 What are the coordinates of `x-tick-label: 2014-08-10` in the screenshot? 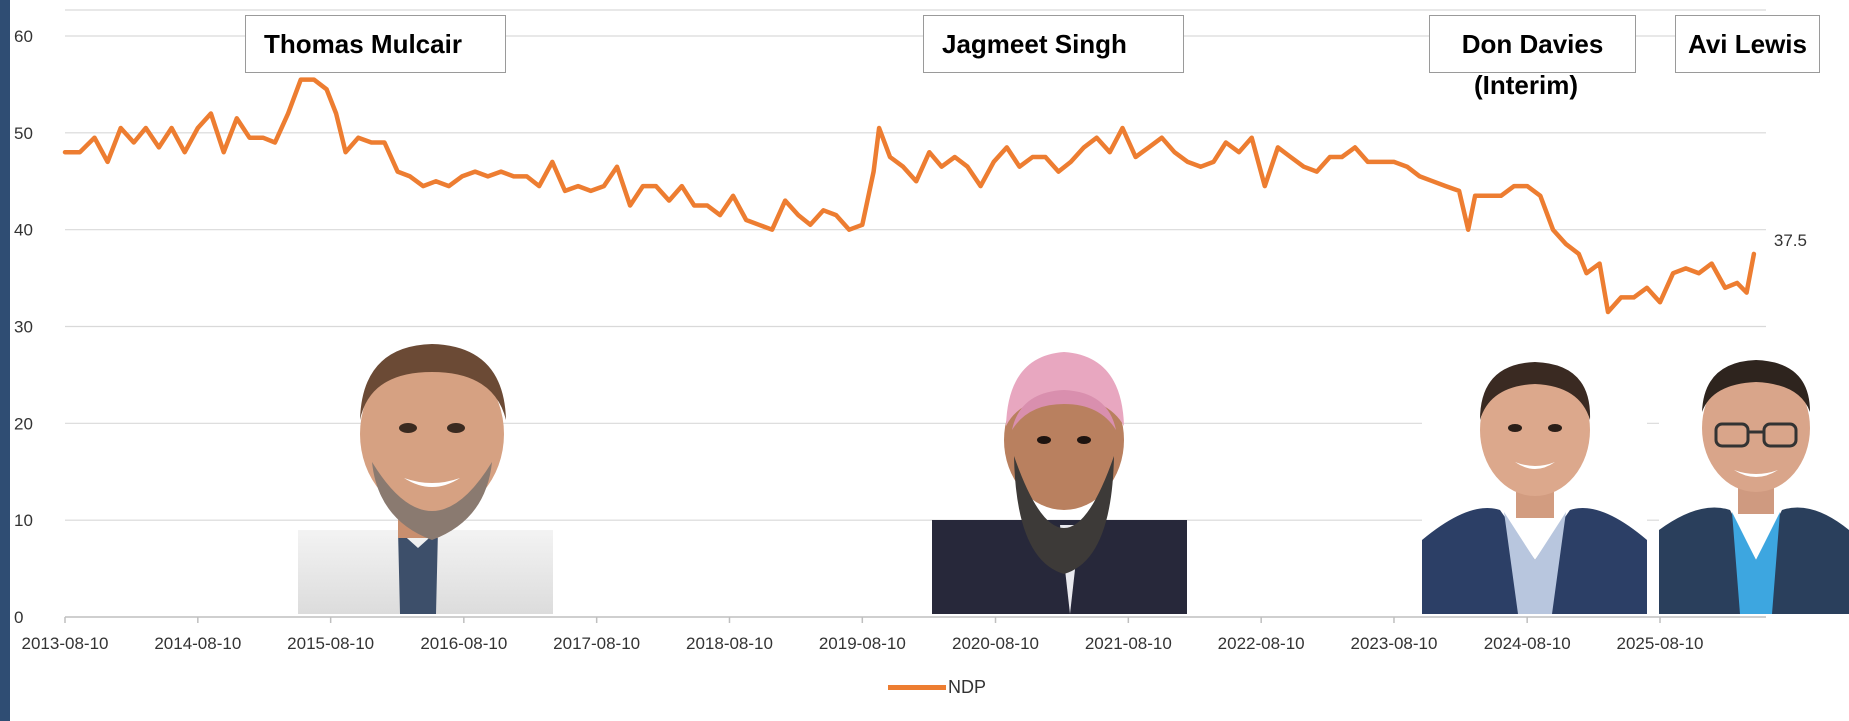 It's located at (197, 643).